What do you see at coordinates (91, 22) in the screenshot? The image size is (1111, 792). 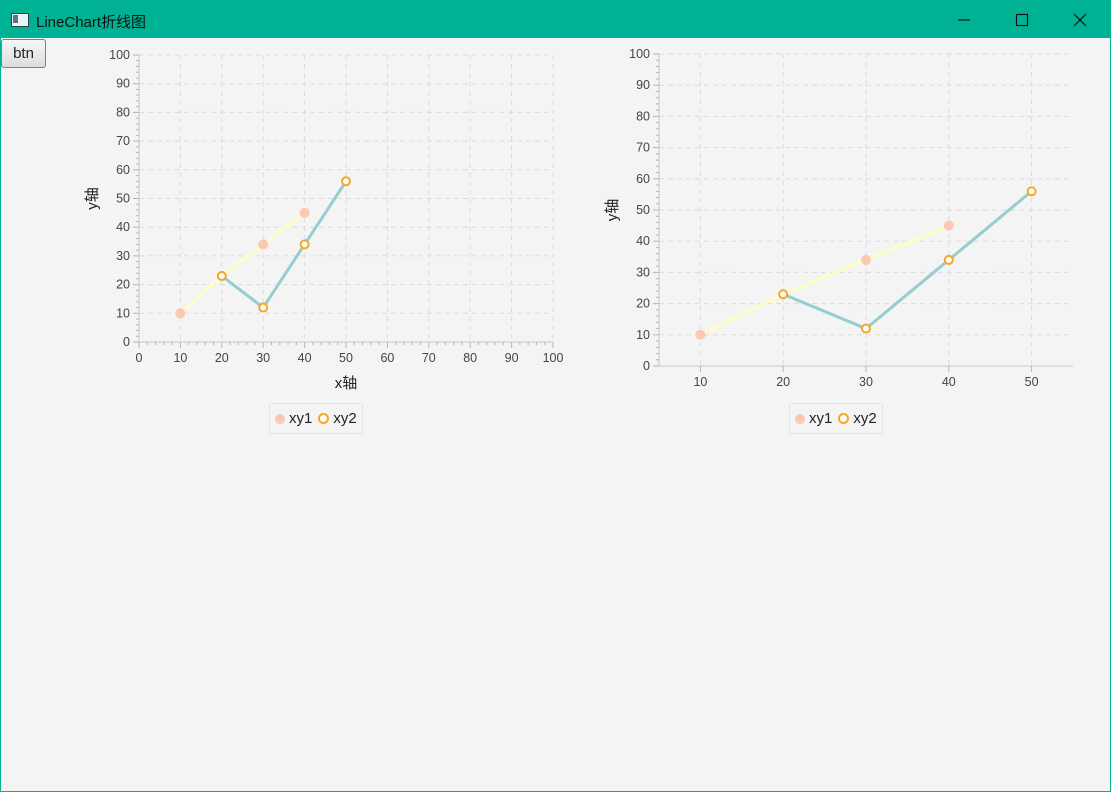 I see `window-title: LineChart折线图` at bounding box center [91, 22].